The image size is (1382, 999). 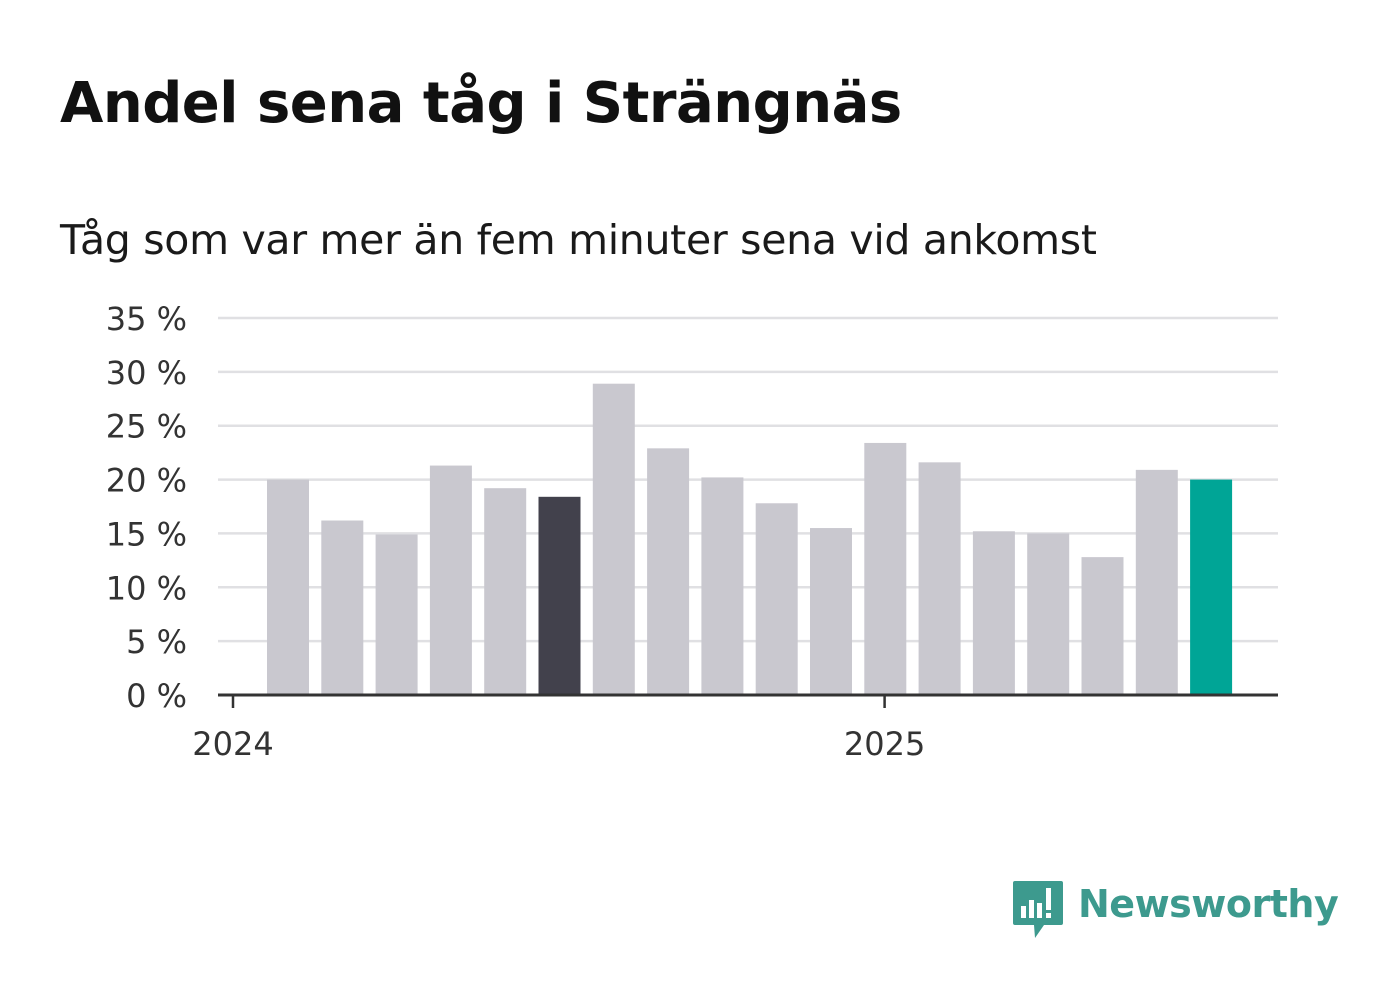 What do you see at coordinates (1038, 909) in the screenshot?
I see `newsworthy-chart-bubble-icon` at bounding box center [1038, 909].